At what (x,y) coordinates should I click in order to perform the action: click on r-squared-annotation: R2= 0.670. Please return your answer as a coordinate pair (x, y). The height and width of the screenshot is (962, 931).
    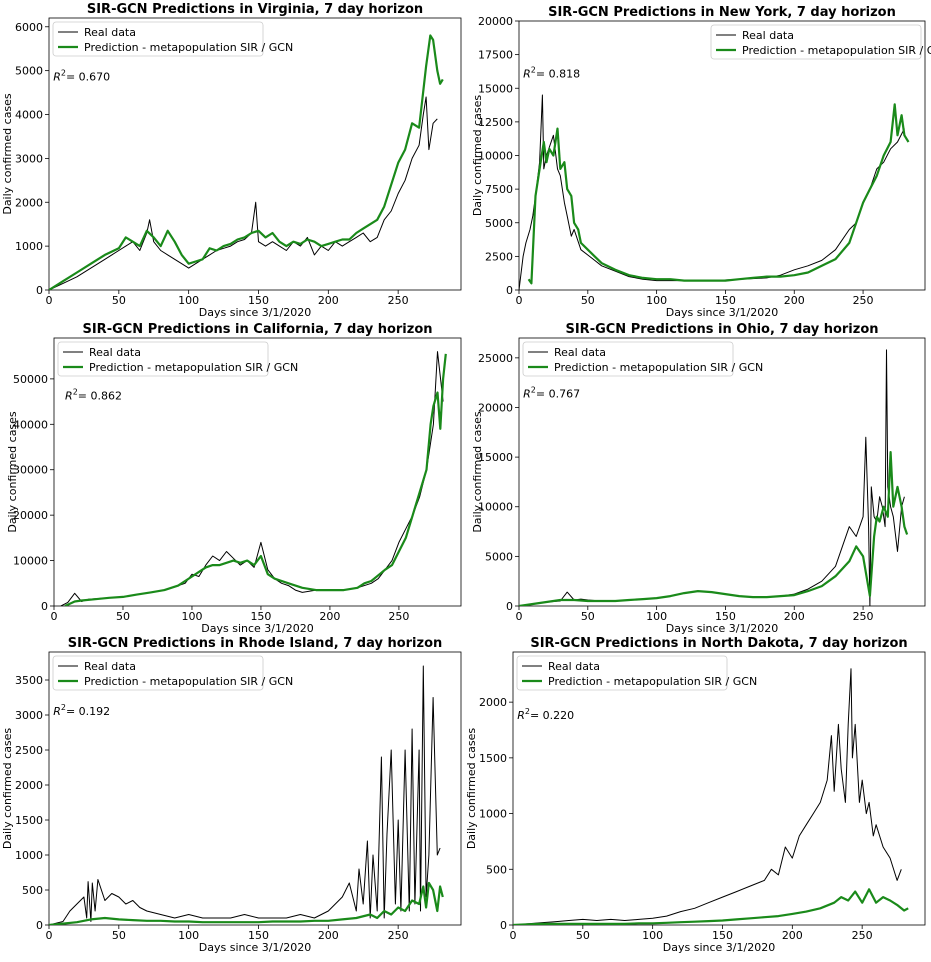
    Looking at the image, I should click on (81, 75).